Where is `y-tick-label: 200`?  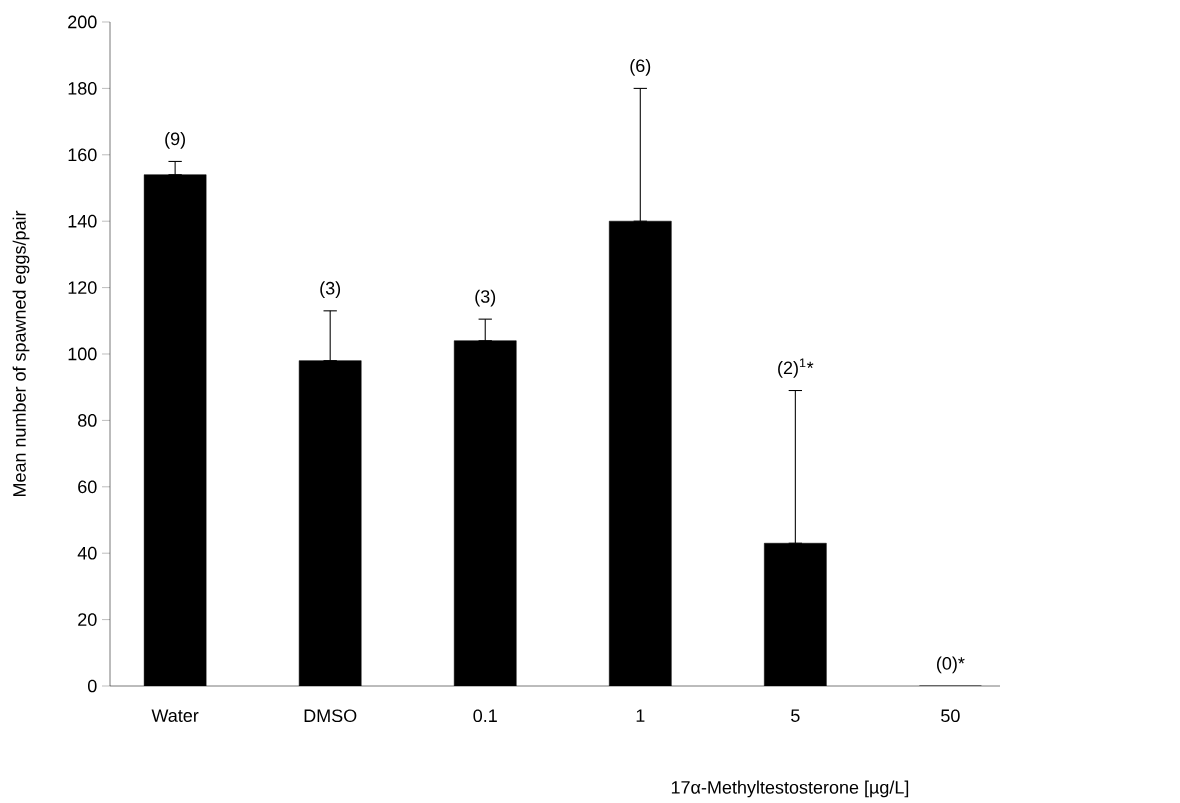 y-tick-label: 200 is located at coordinates (82, 22).